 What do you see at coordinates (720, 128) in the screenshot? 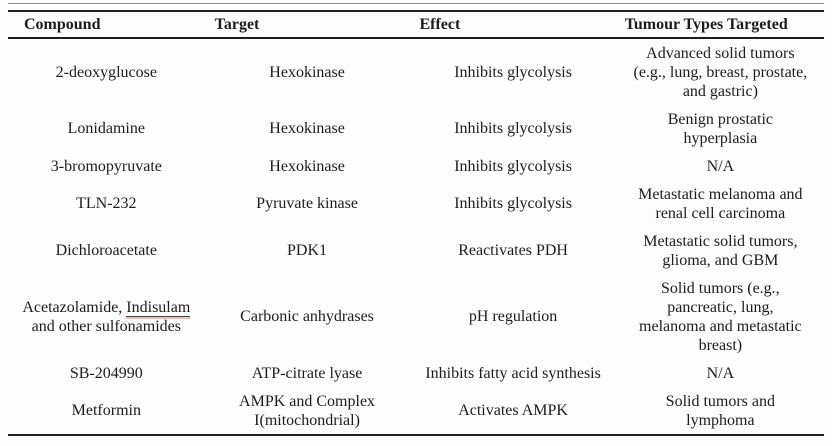
I see `cell-tumour-types: Benign prostatic hyperplasia` at bounding box center [720, 128].